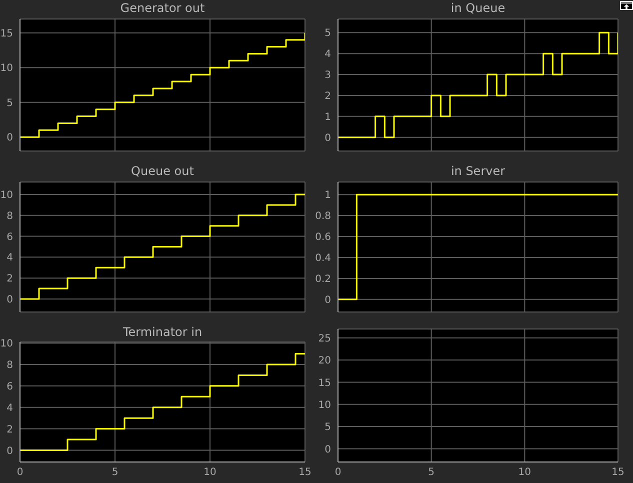 The height and width of the screenshot is (483, 633). I want to click on y-tick-label: 25, so click(324, 338).